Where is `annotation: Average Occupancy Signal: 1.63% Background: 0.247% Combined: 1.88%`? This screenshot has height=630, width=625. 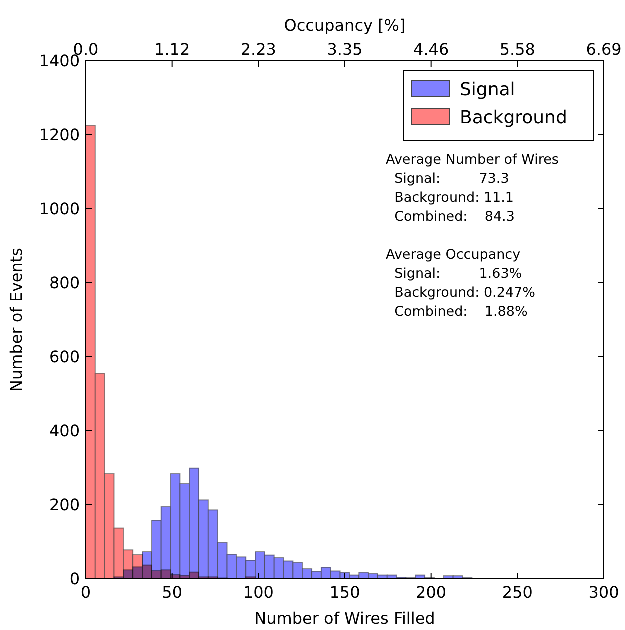
annotation: Average Occupancy Signal: 1.63% Background: 0.247% Combined: 1.88% is located at coordinates (461, 283).